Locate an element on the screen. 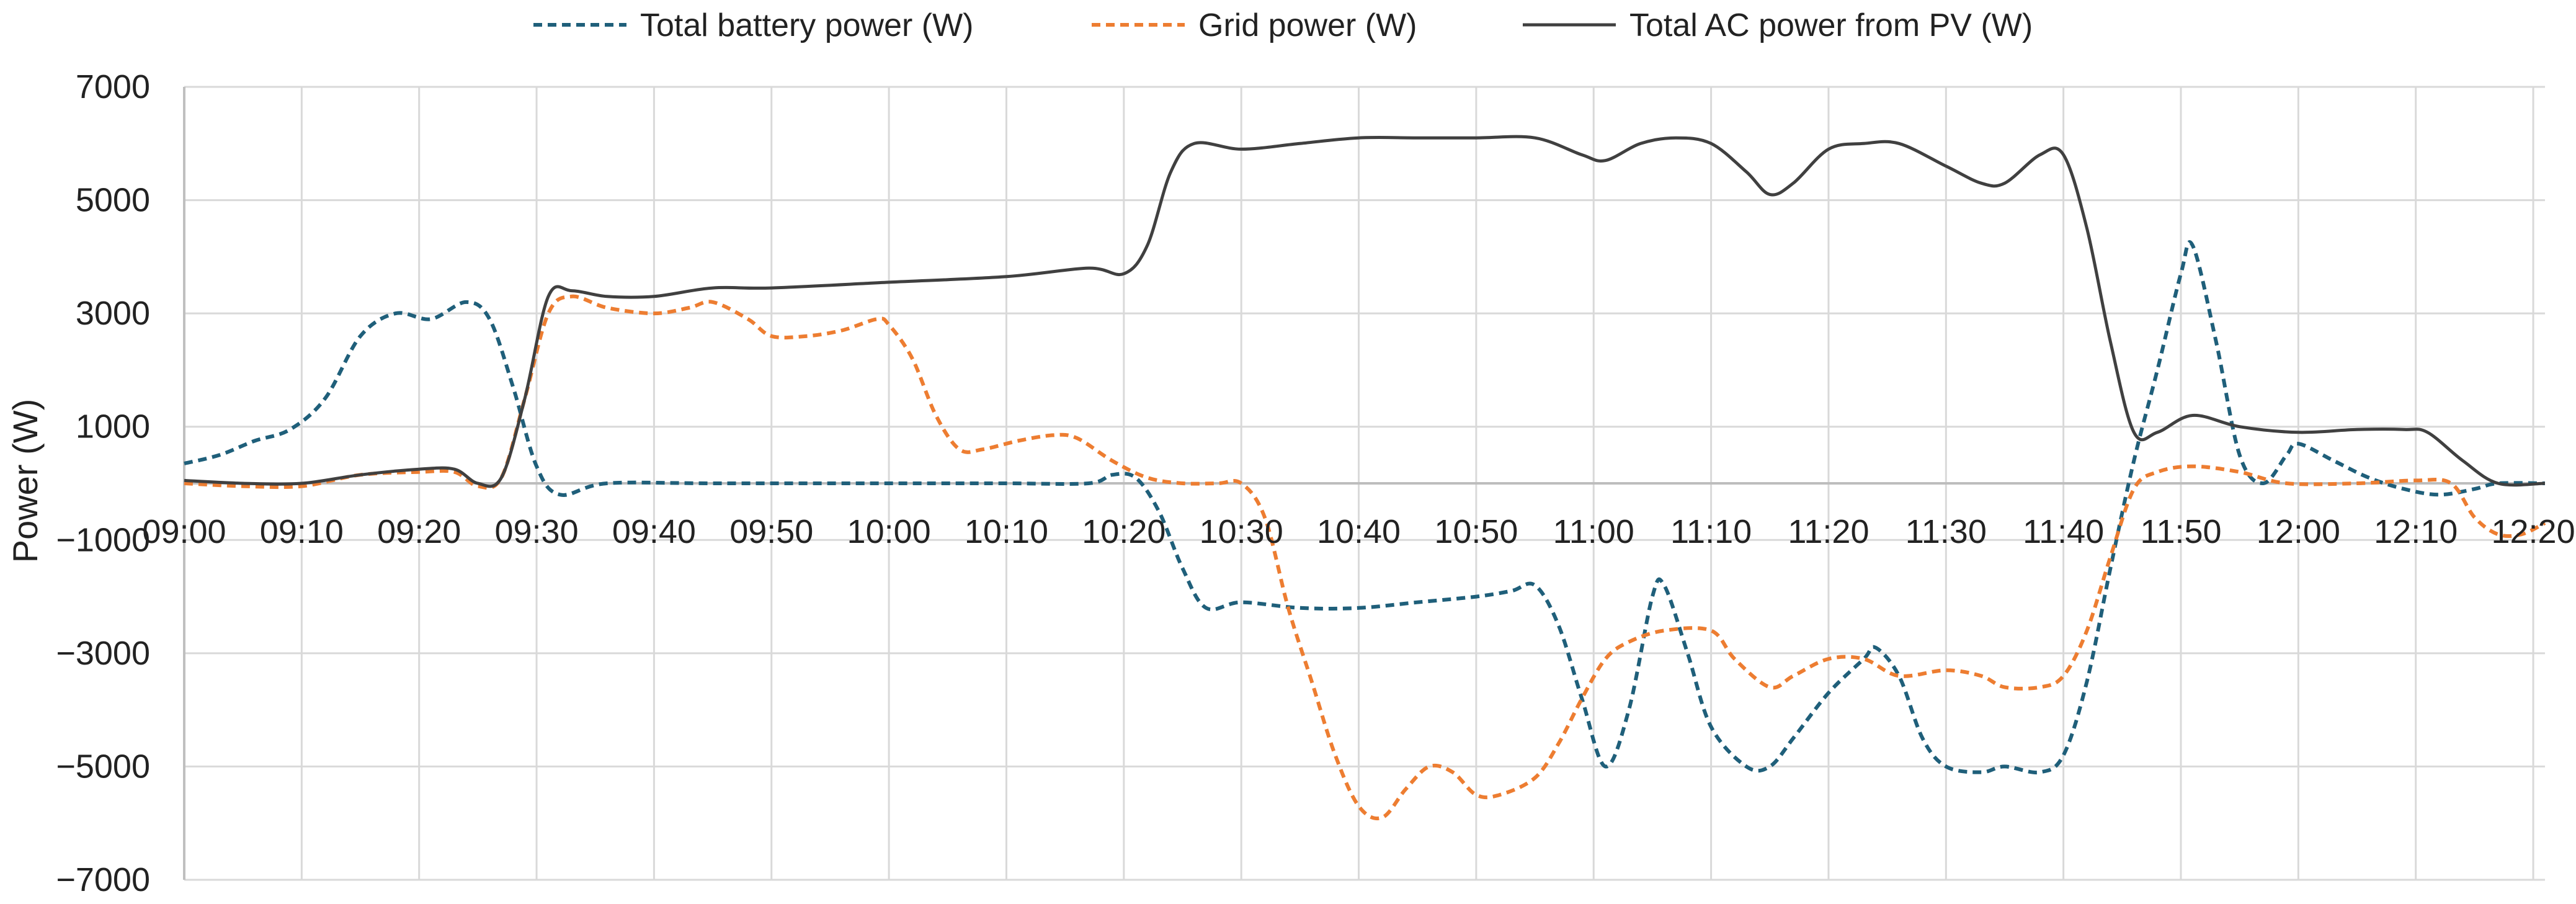  x-tick-label: 12:20 is located at coordinates (2533, 531).